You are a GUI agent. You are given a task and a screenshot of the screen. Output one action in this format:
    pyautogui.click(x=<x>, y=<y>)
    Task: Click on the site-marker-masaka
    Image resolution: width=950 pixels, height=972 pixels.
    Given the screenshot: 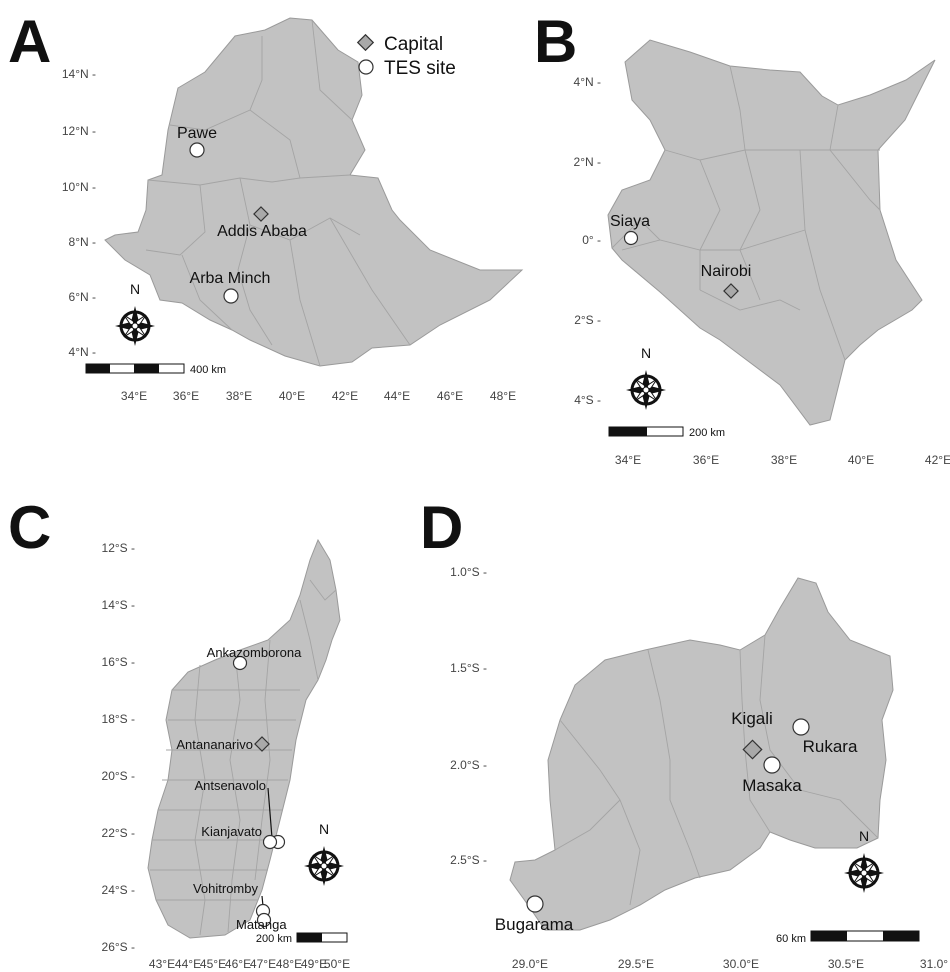 What is the action you would take?
    pyautogui.click(x=772, y=765)
    